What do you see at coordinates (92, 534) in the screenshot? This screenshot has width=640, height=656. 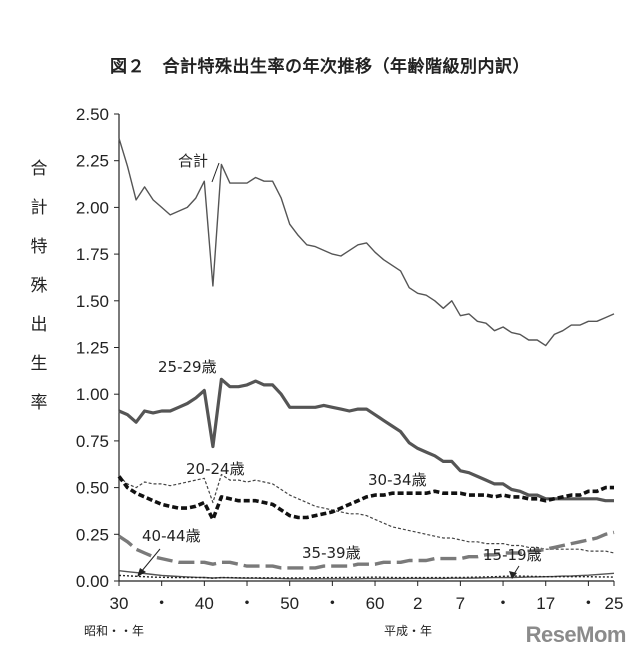 I see `y-tick-label: 0.25` at bounding box center [92, 534].